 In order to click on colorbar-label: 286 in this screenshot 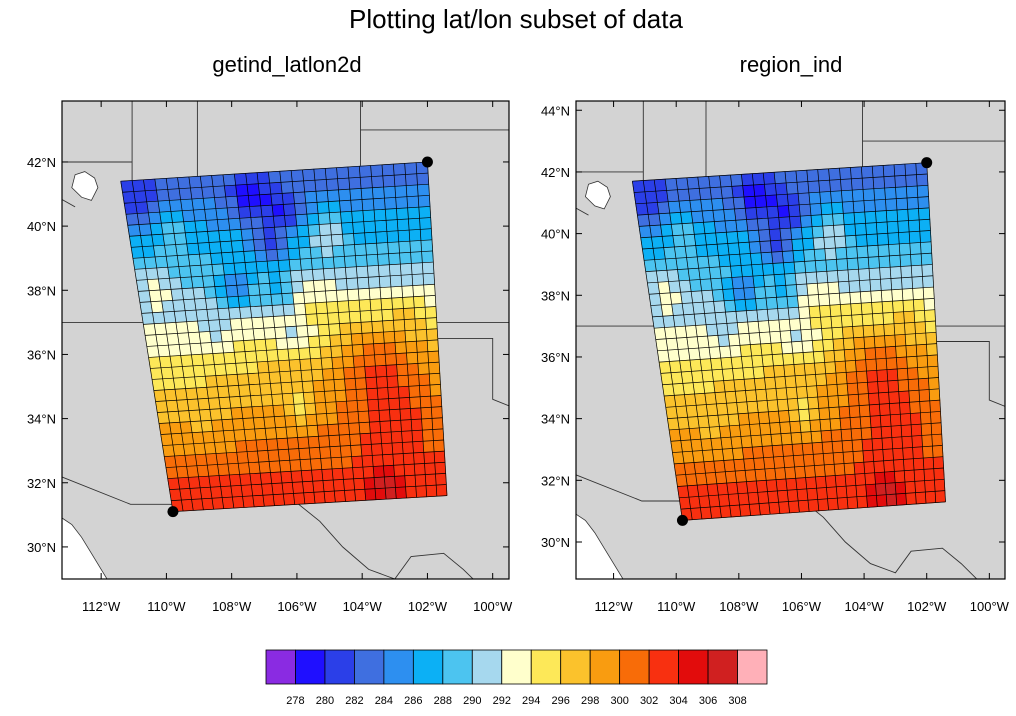, I will do `click(413, 701)`.